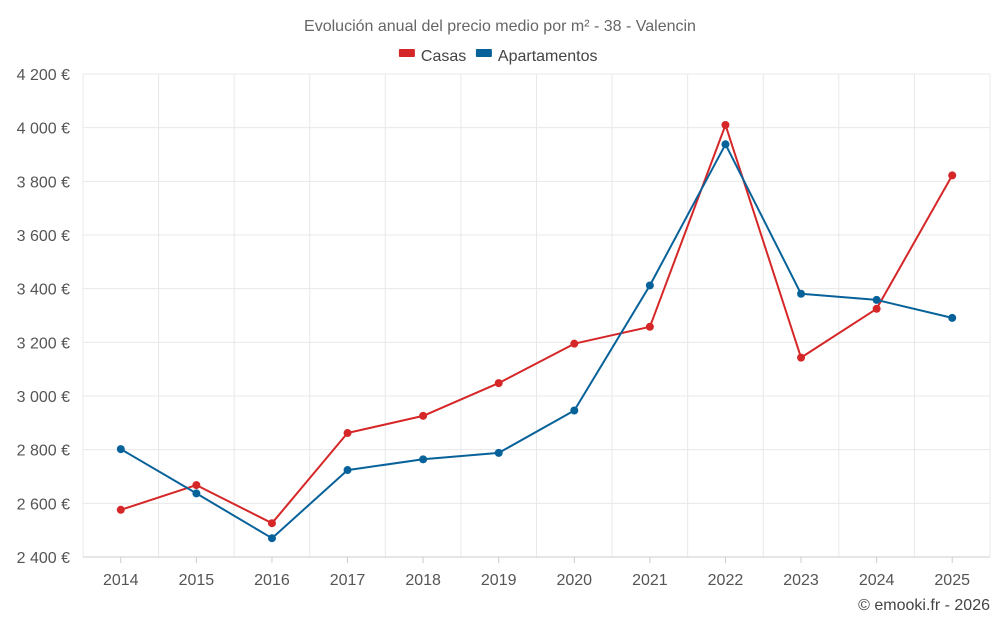  Describe the element at coordinates (43, 75) in the screenshot. I see `y-tick-label: 4 200 €` at that location.